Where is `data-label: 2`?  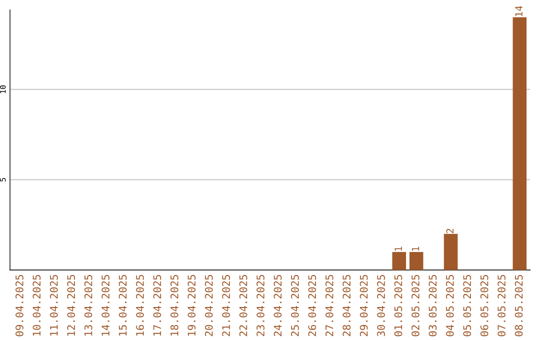
data-label: 2 is located at coordinates (450, 231).